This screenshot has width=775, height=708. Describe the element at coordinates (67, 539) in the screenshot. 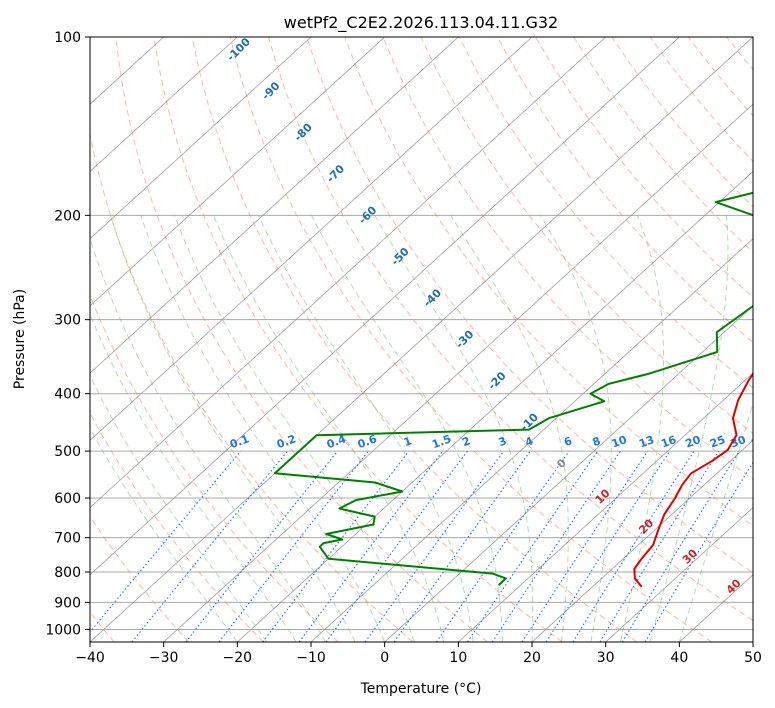

I see `y-tick-label: 700` at that location.